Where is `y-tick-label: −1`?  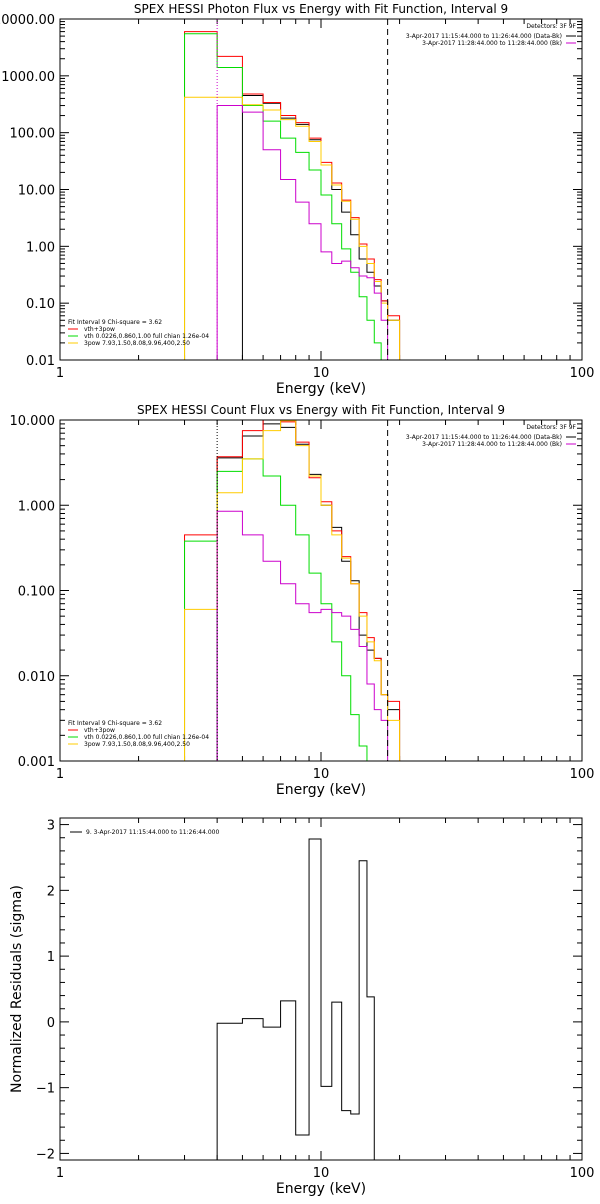
y-tick-label: −1 is located at coordinates (45, 1089).